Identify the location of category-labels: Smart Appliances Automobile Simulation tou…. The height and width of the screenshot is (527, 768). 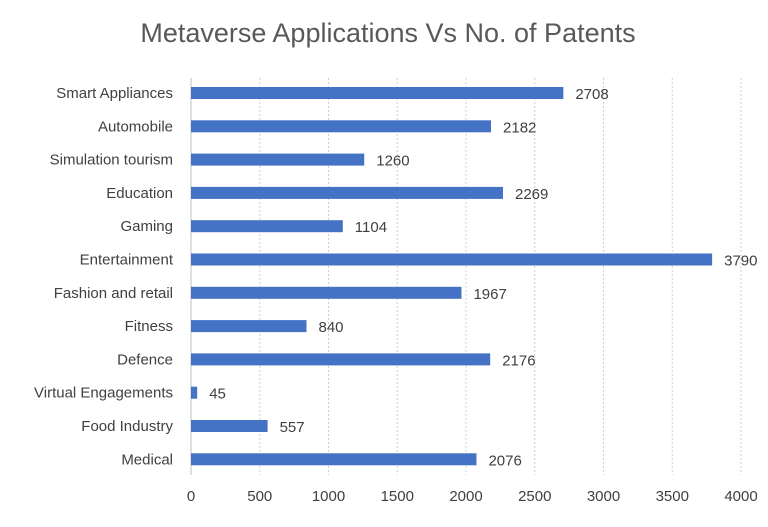
(104, 276).